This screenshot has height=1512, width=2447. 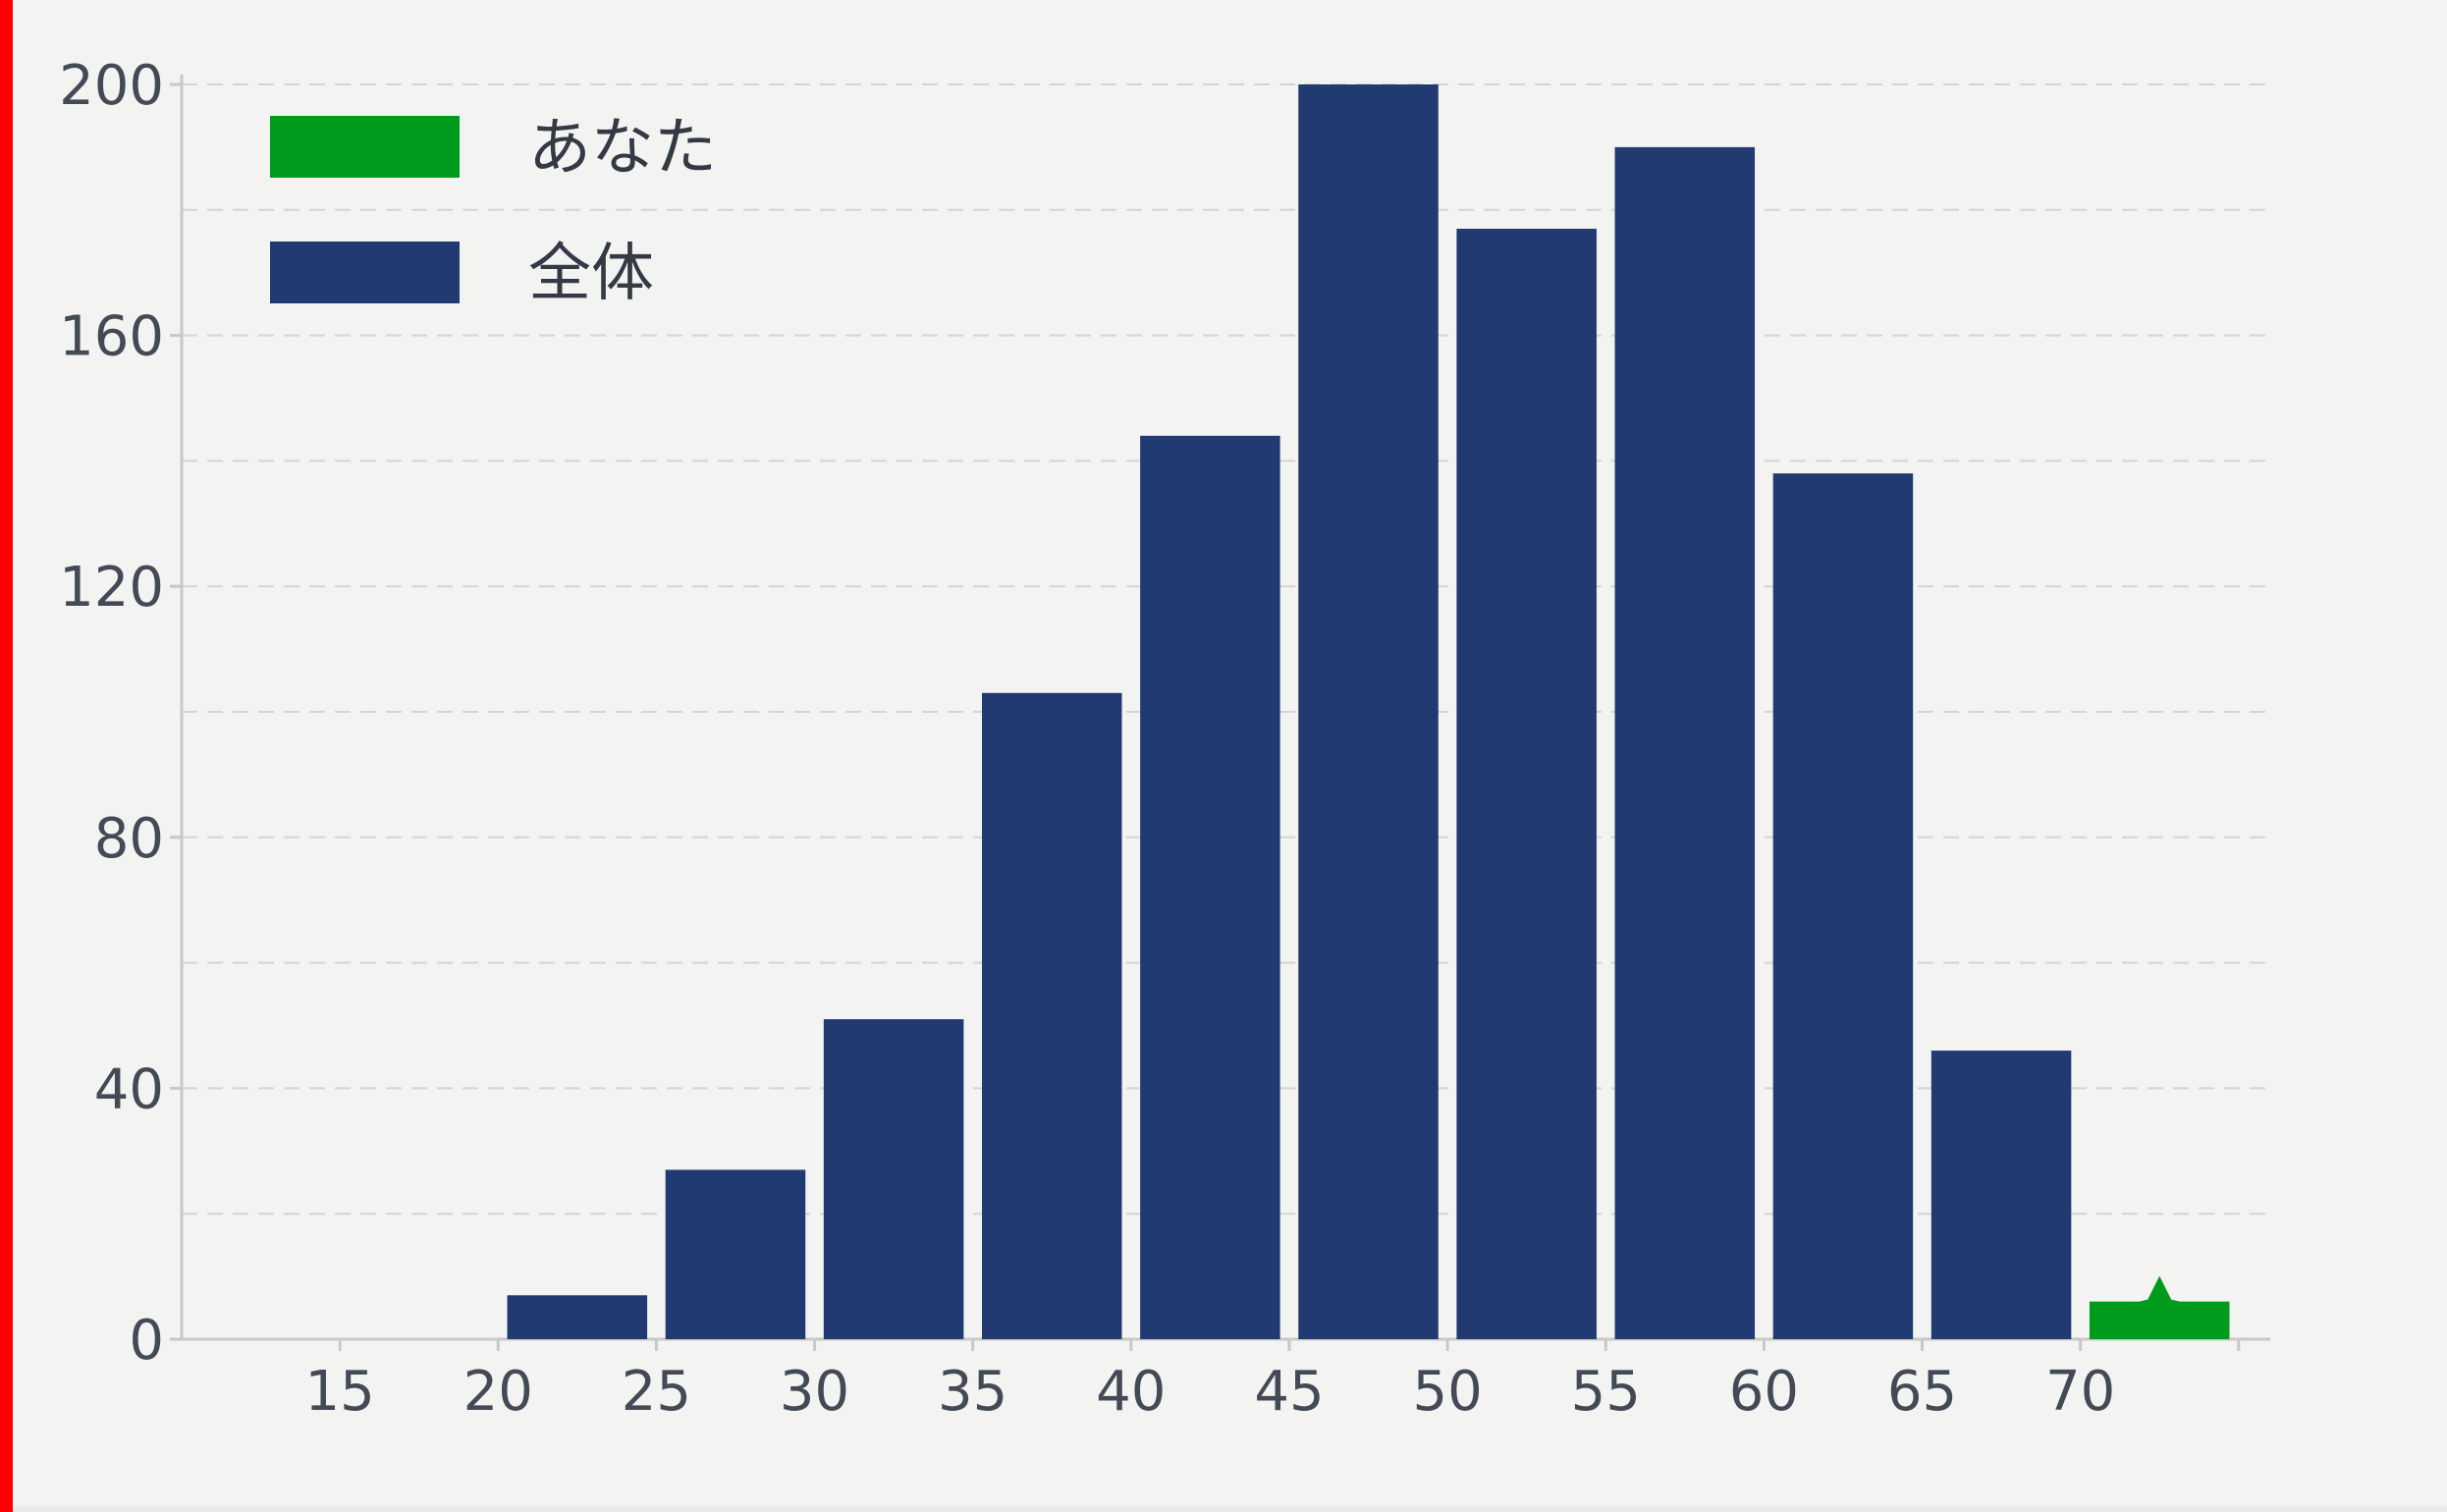 I want to click on x-tick-label: 55, so click(x=1606, y=1392).